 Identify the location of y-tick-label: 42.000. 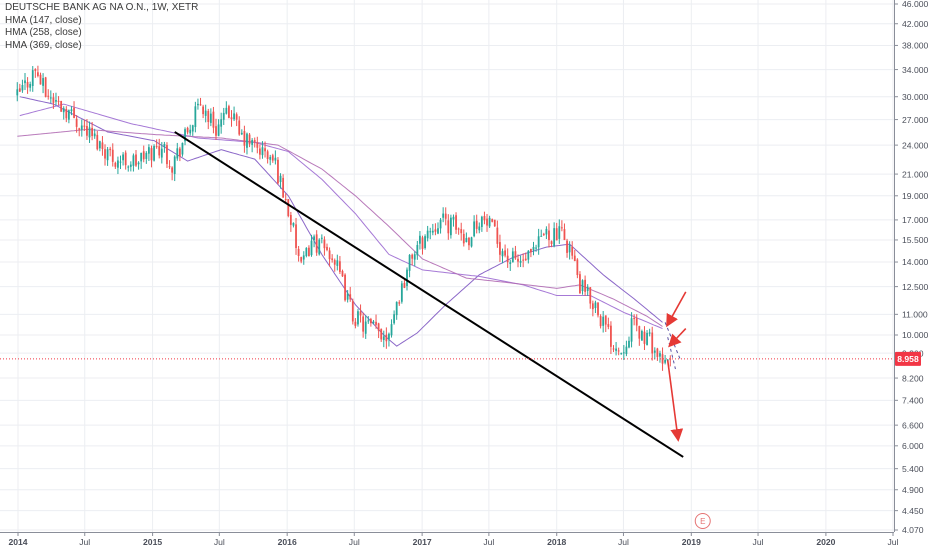
(915, 24).